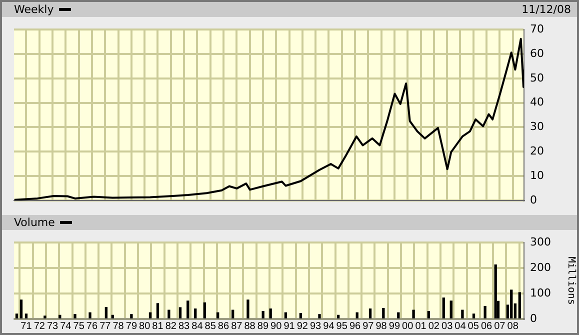 Image resolution: width=579 pixels, height=335 pixels. Describe the element at coordinates (486, 326) in the screenshot. I see `x-tick-label: 06` at that location.